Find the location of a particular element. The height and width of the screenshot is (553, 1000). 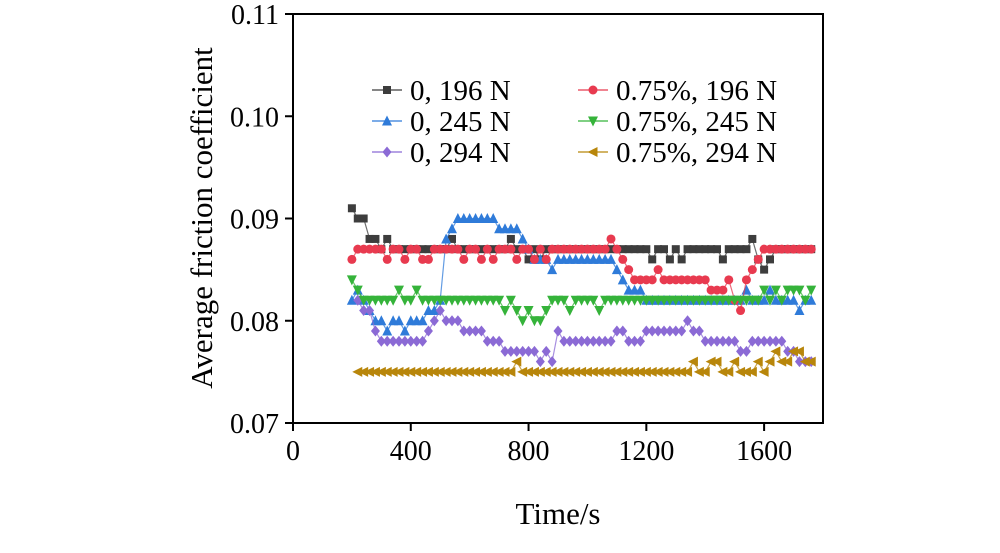

y-axis-title: Average friction coefficient is located at coordinates (201, 218).